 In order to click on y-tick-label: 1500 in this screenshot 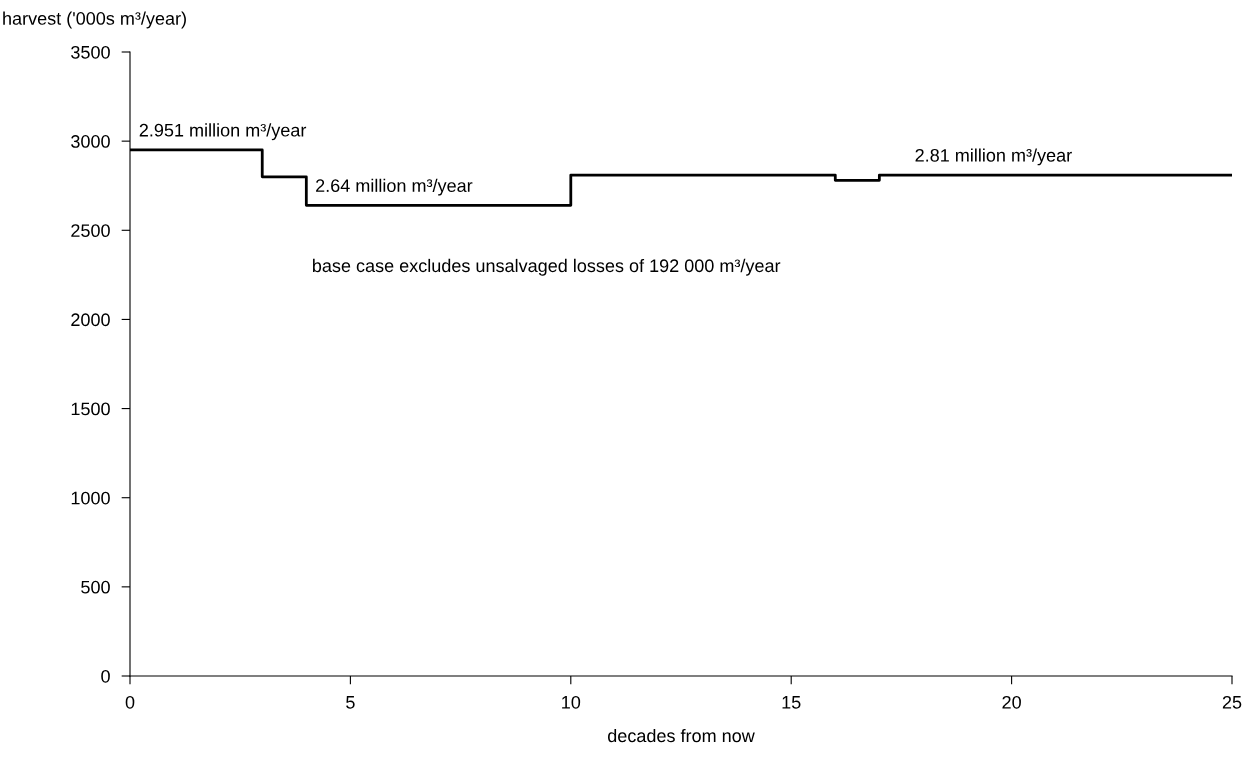, I will do `click(90, 409)`.